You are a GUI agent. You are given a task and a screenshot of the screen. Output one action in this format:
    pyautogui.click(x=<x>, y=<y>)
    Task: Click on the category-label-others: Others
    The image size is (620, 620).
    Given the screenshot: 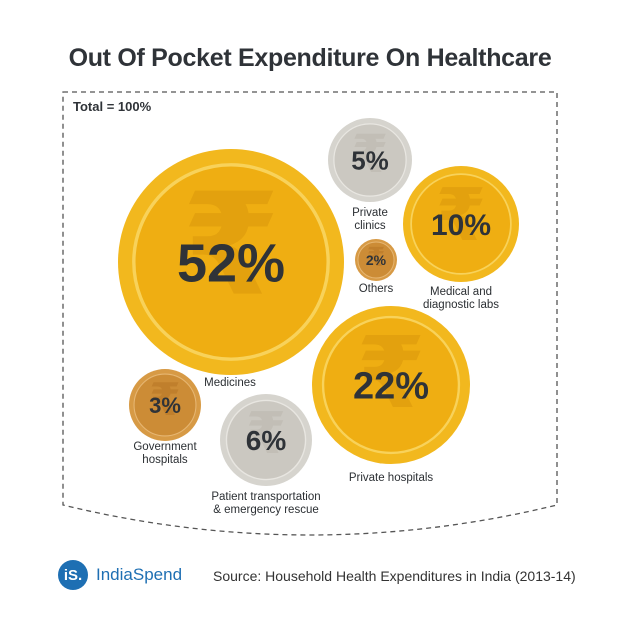 What is the action you would take?
    pyautogui.click(x=376, y=289)
    